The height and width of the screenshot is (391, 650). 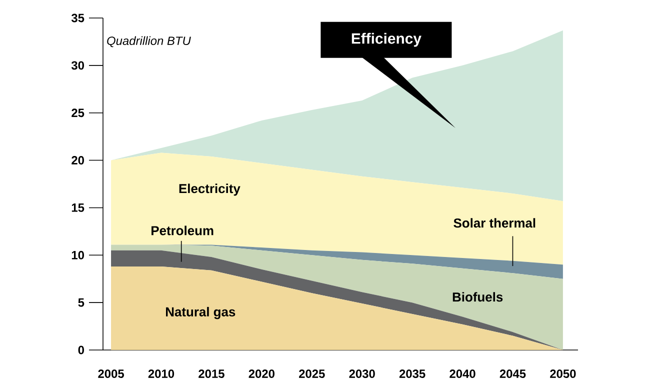 What do you see at coordinates (495, 223) in the screenshot?
I see `text: Solar thermal` at bounding box center [495, 223].